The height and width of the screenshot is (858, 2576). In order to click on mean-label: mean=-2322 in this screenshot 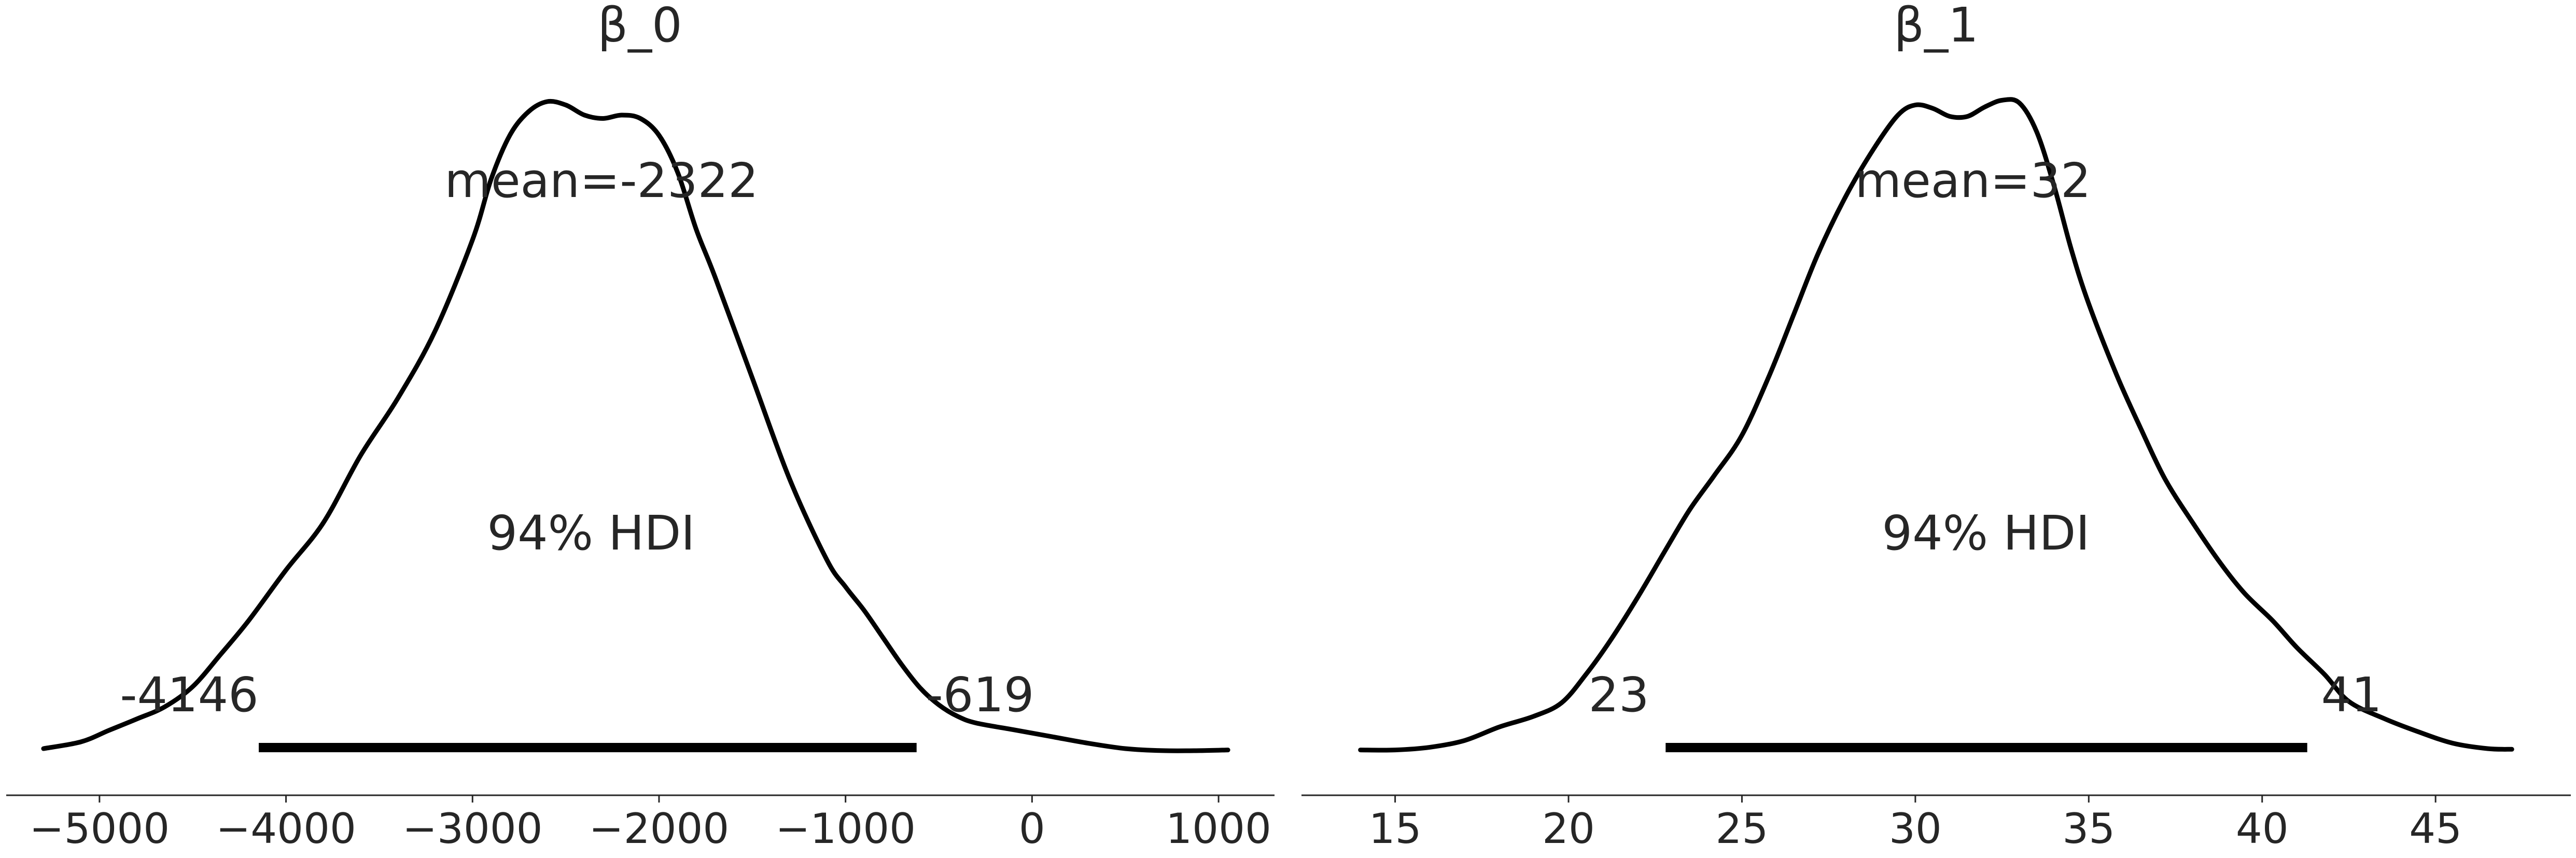, I will do `click(601, 180)`.